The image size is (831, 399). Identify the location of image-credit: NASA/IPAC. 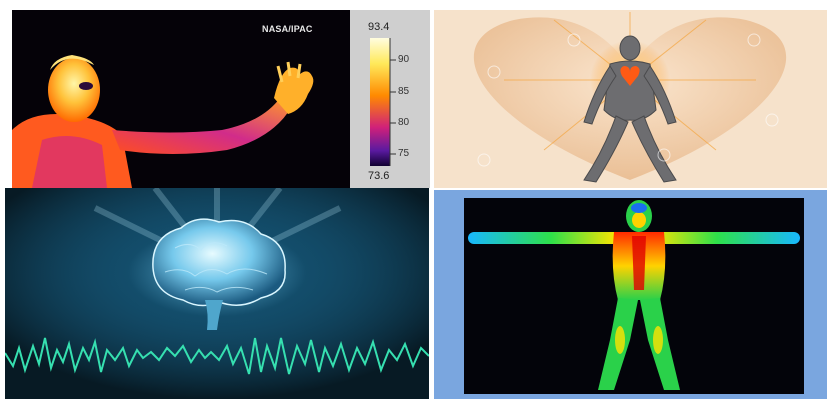
(287, 29).